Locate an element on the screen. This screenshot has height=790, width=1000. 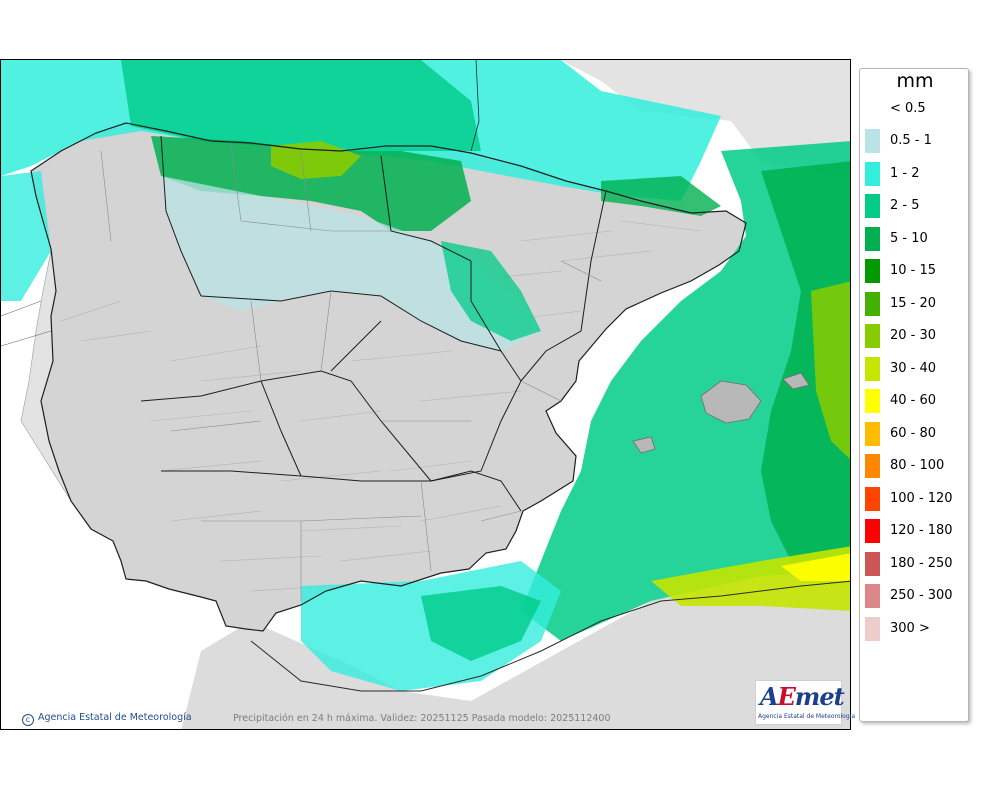
legend-item: 15 - 20 is located at coordinates (915, 303).